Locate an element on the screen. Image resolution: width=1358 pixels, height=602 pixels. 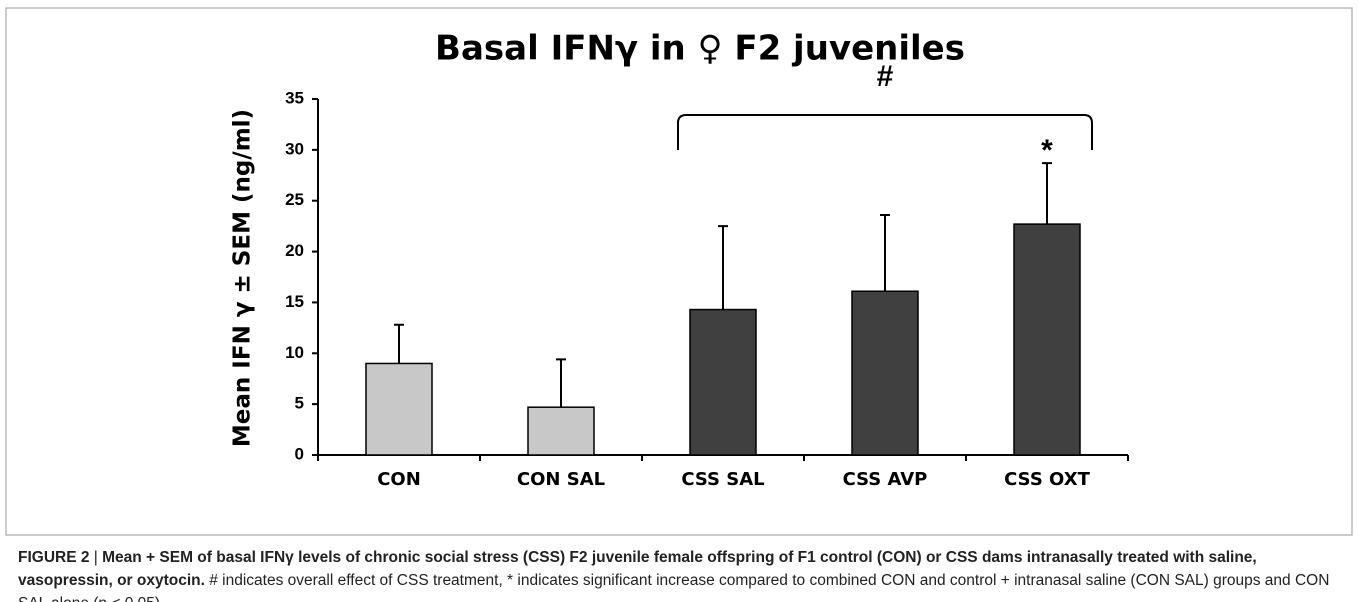
chart-title: Basal IFNγ in ♀ F2 juveniles is located at coordinates (700, 49).